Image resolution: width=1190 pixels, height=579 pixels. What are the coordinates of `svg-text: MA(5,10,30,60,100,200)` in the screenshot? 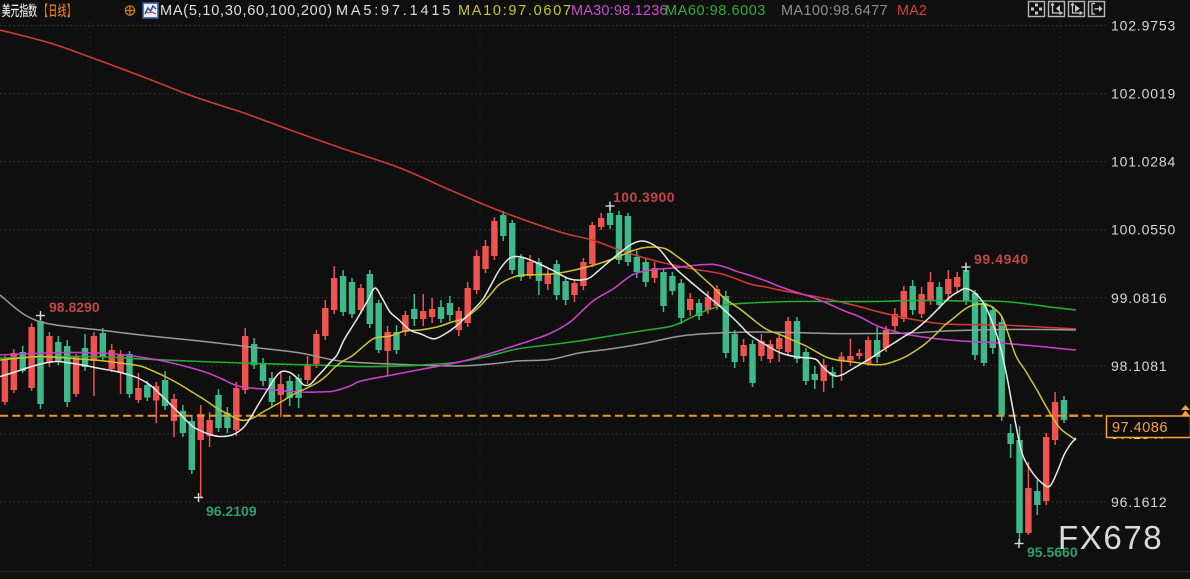 It's located at (246, 11).